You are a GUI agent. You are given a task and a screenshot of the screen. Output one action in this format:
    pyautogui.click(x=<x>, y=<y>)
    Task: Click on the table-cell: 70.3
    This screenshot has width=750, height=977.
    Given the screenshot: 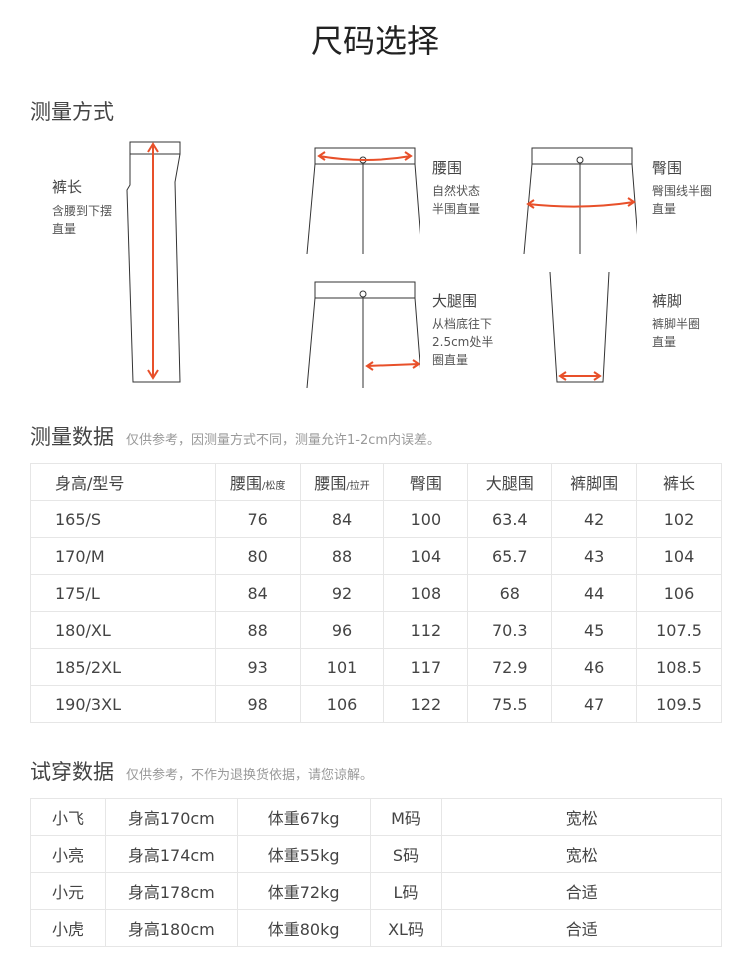 What is the action you would take?
    pyautogui.click(x=510, y=630)
    